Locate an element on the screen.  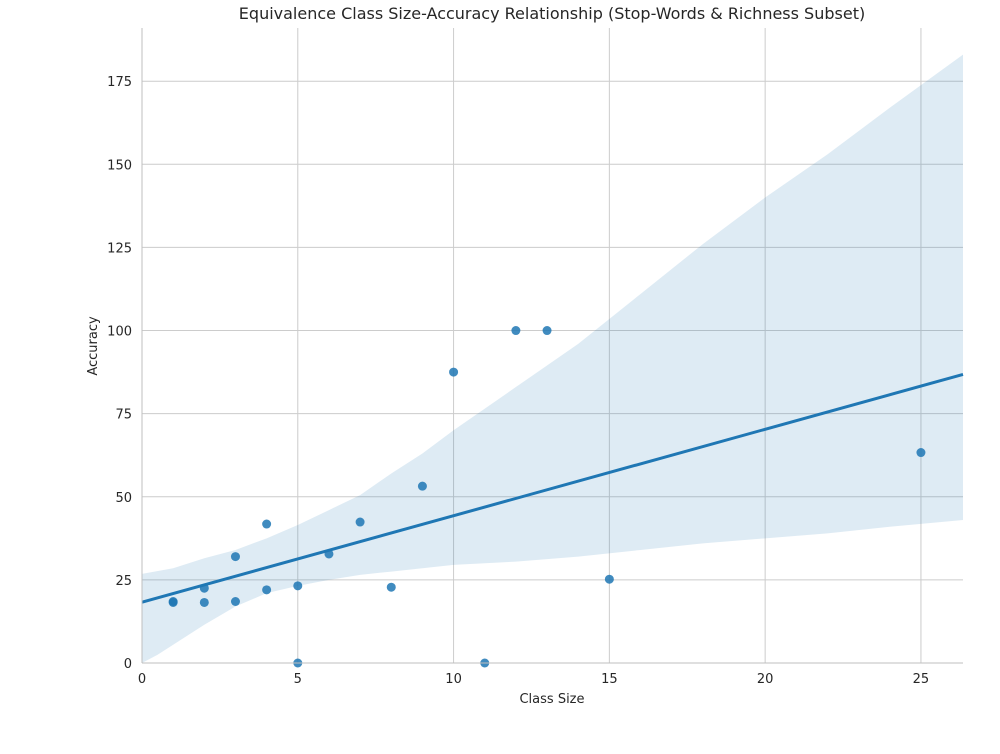
y-tick-label: 125 is located at coordinates (119, 248).